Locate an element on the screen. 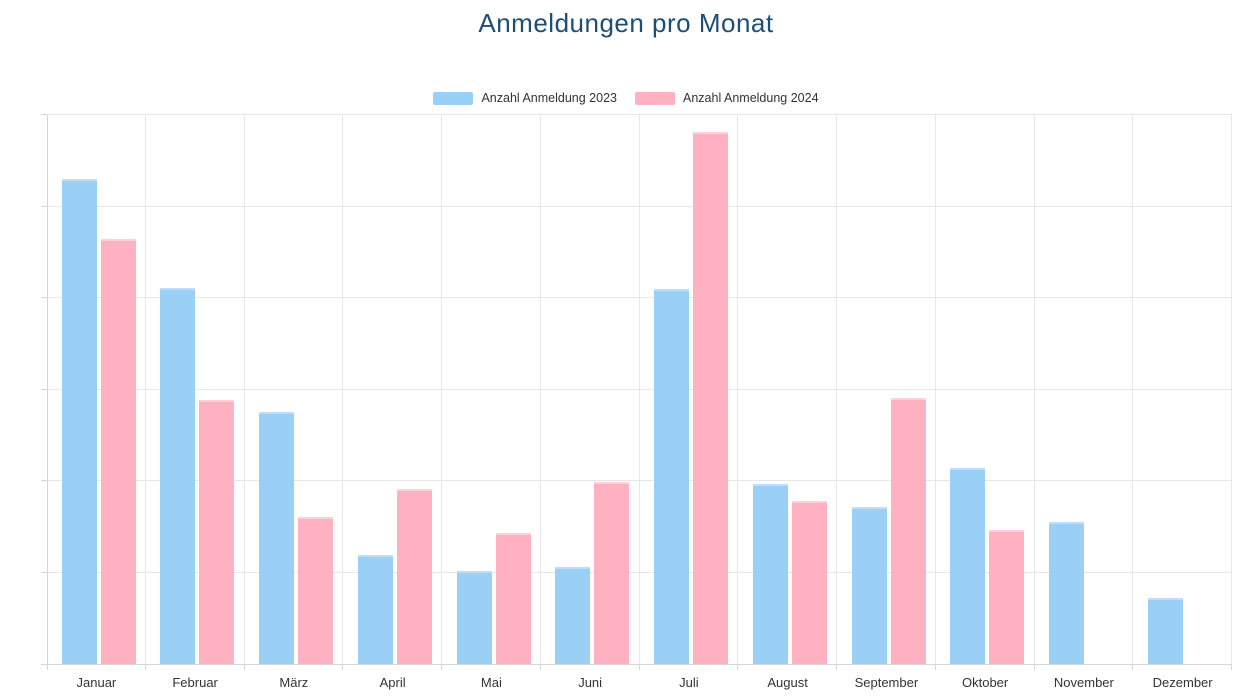 The width and height of the screenshot is (1252, 698). bar-2023-januar is located at coordinates (79, 421).